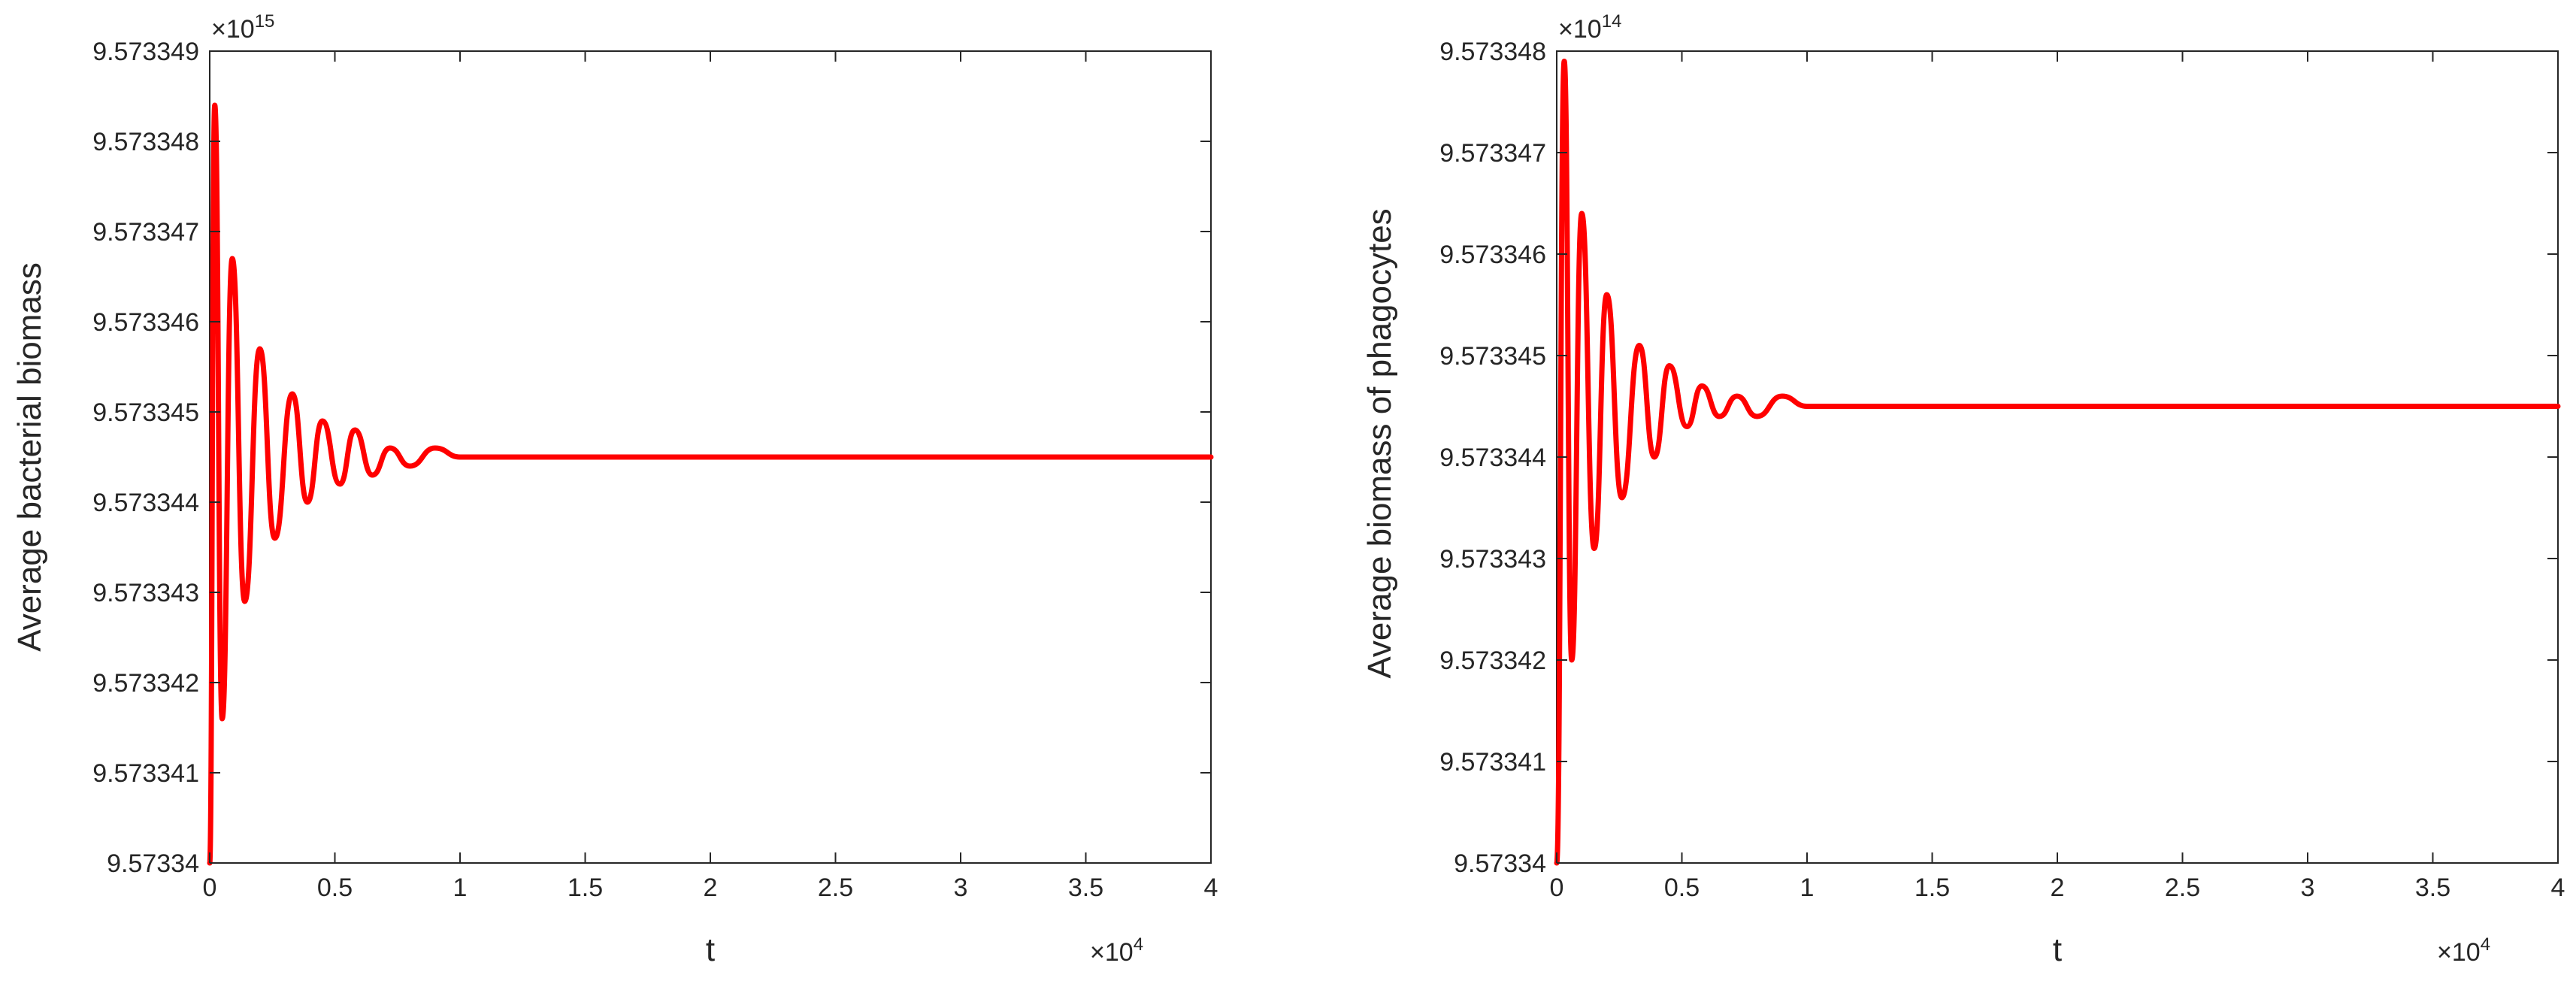 Image resolution: width=2576 pixels, height=981 pixels. Describe the element at coordinates (242, 27) in the screenshot. I see `y-multiplier: ×10¹⁵` at that location.